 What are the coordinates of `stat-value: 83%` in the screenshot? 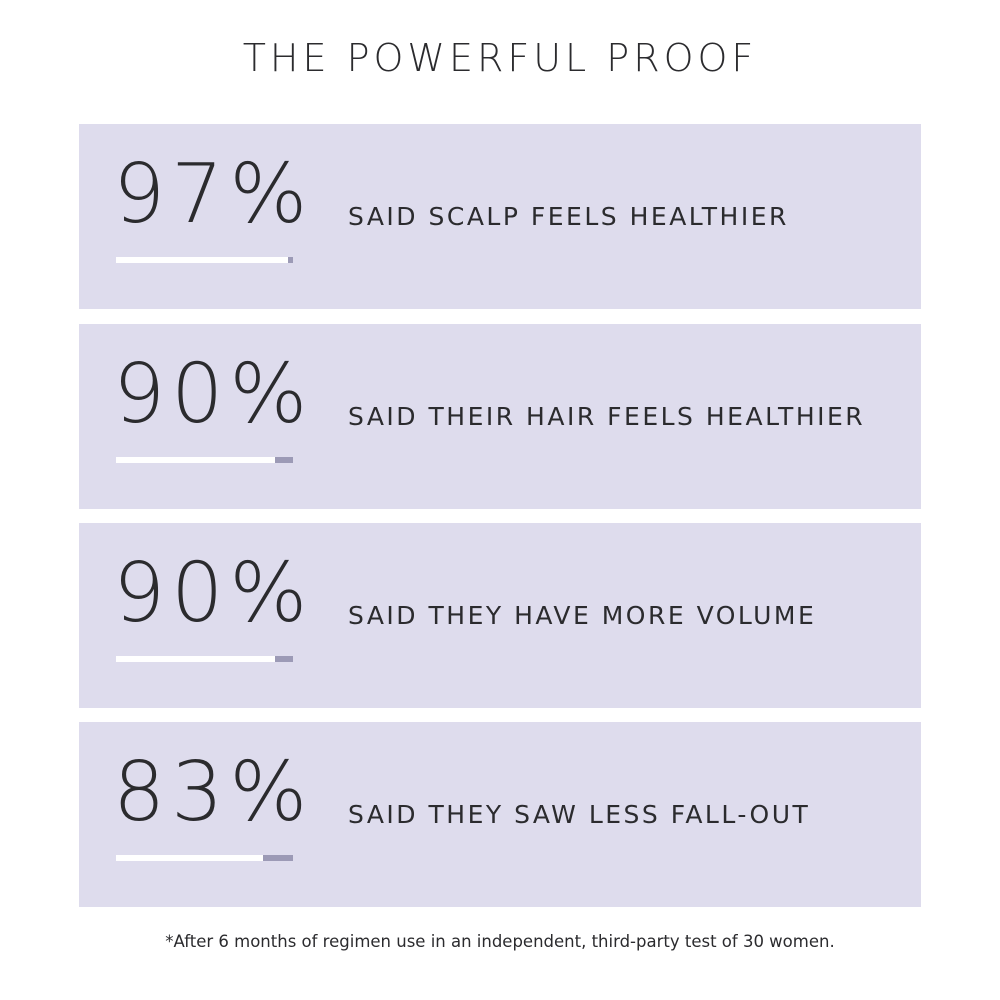 It's located at (213, 792).